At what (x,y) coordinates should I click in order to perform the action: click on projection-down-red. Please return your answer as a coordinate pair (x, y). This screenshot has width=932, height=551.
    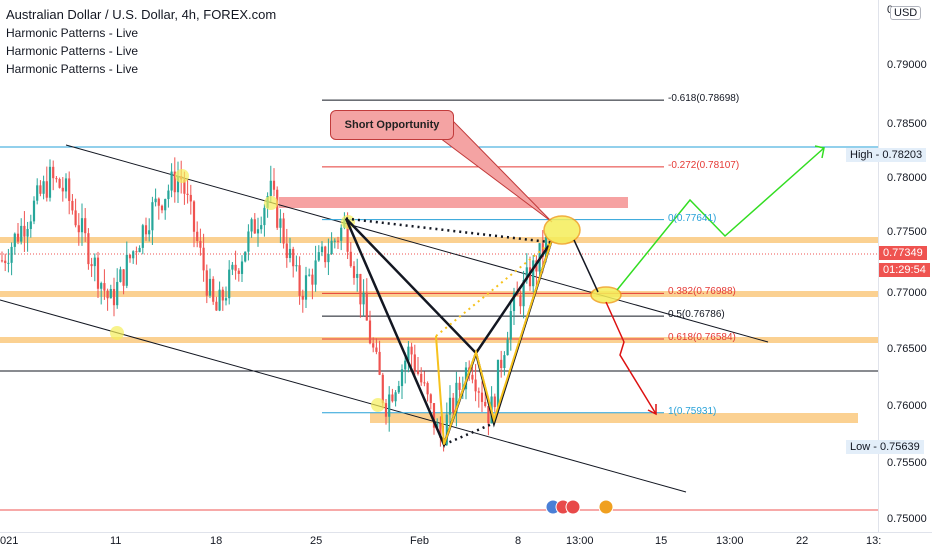
    Looking at the image, I should click on (631, 358).